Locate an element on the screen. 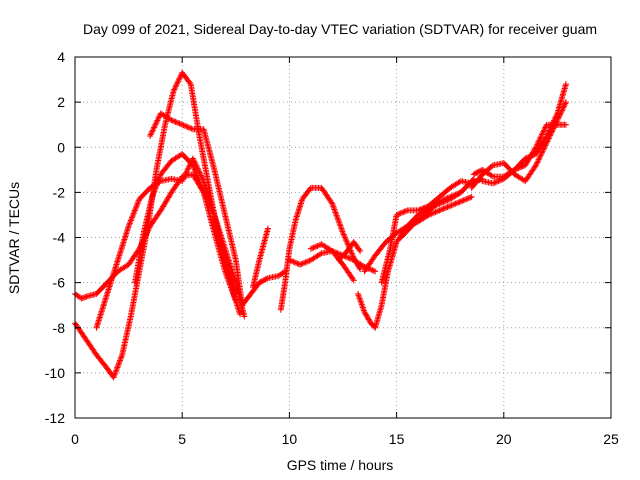  y-tick-label: -8 is located at coordinates (59, 328).